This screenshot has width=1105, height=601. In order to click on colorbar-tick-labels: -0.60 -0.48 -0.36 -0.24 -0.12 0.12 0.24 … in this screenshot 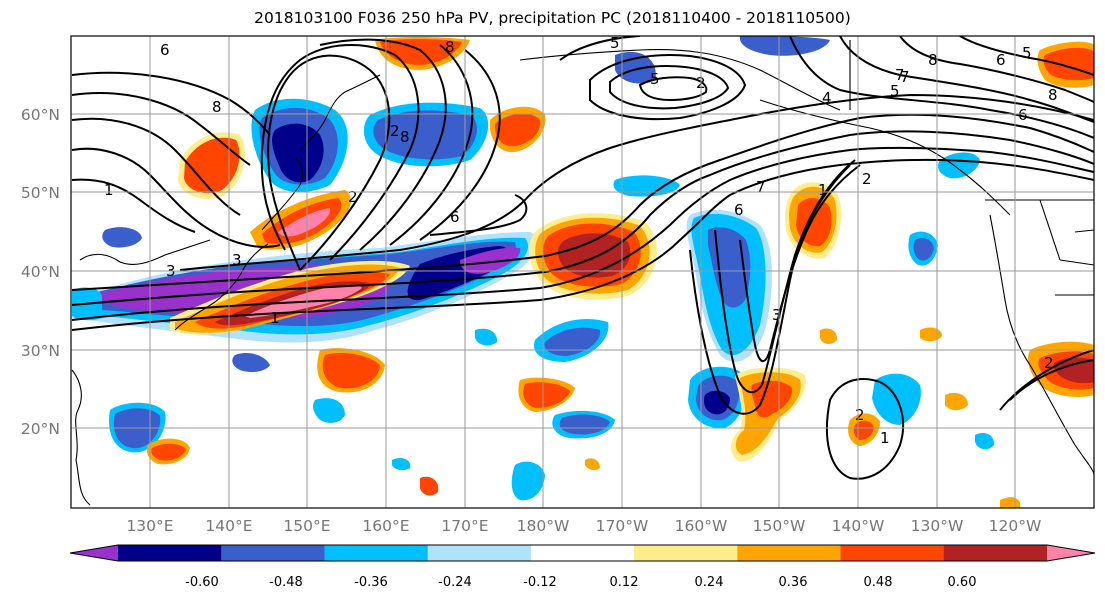, I will do `click(580, 582)`.